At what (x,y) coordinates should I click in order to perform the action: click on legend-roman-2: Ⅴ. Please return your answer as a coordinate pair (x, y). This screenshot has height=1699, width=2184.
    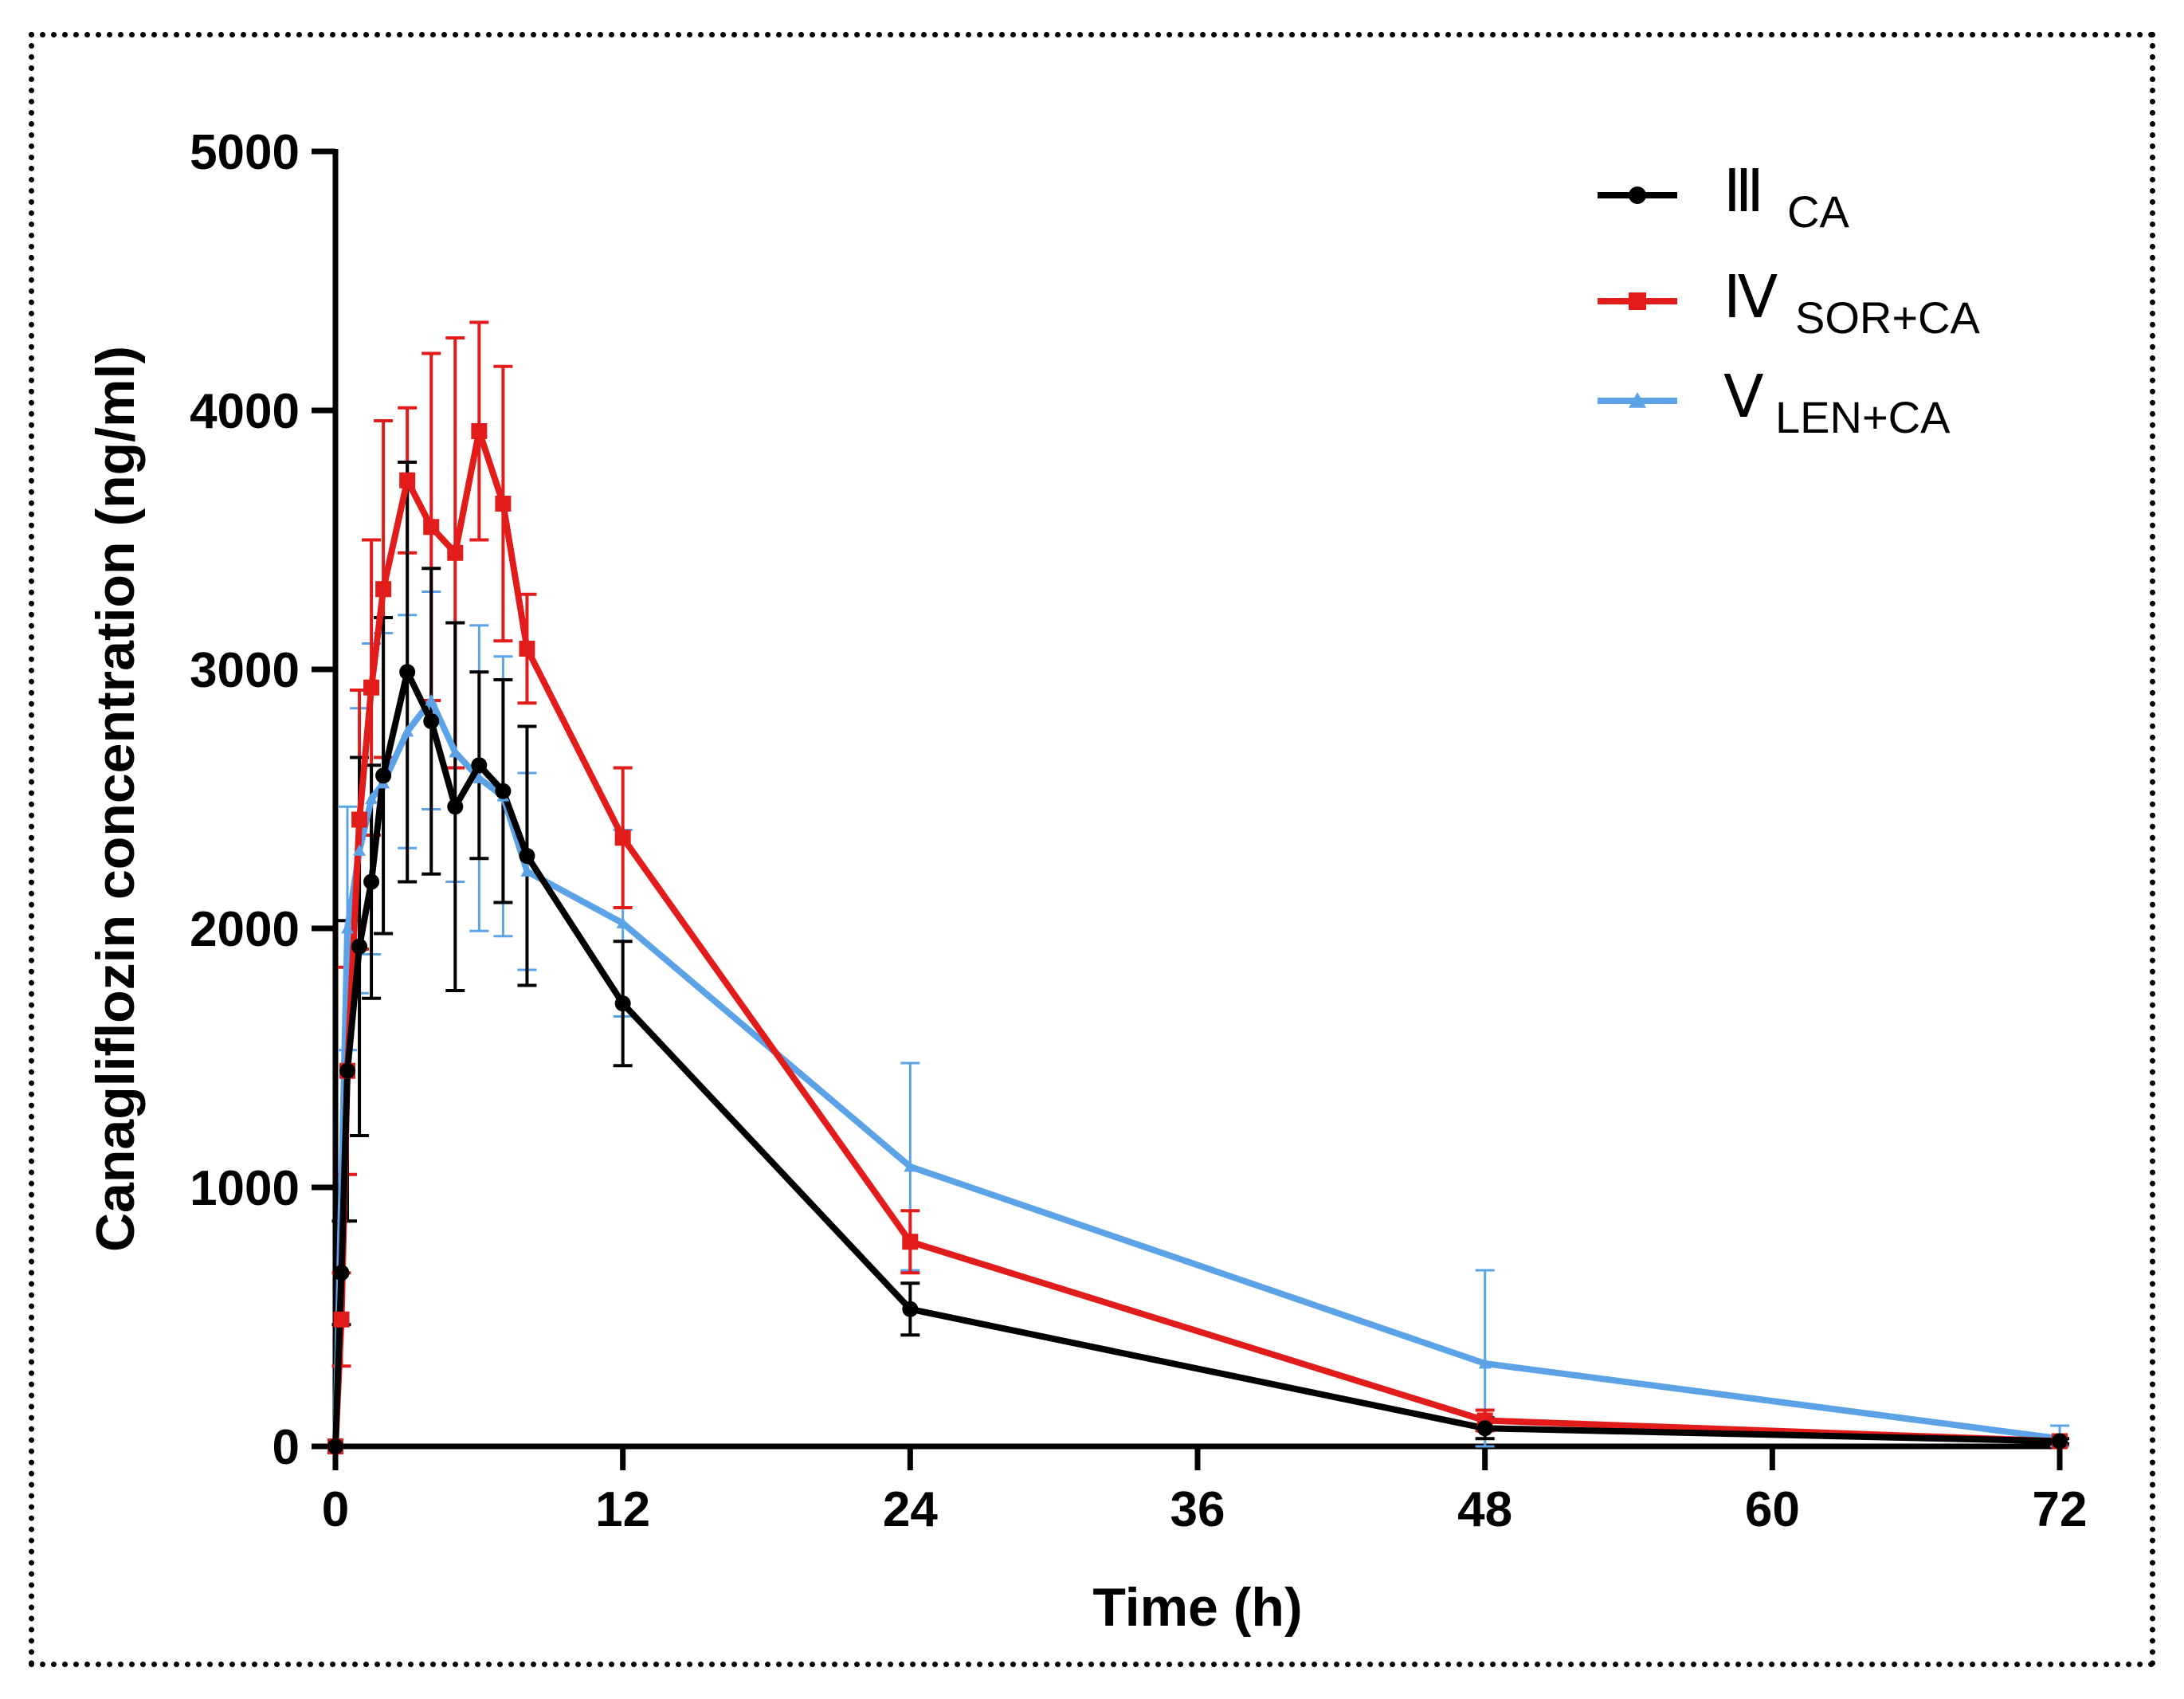
    Looking at the image, I should click on (1743, 397).